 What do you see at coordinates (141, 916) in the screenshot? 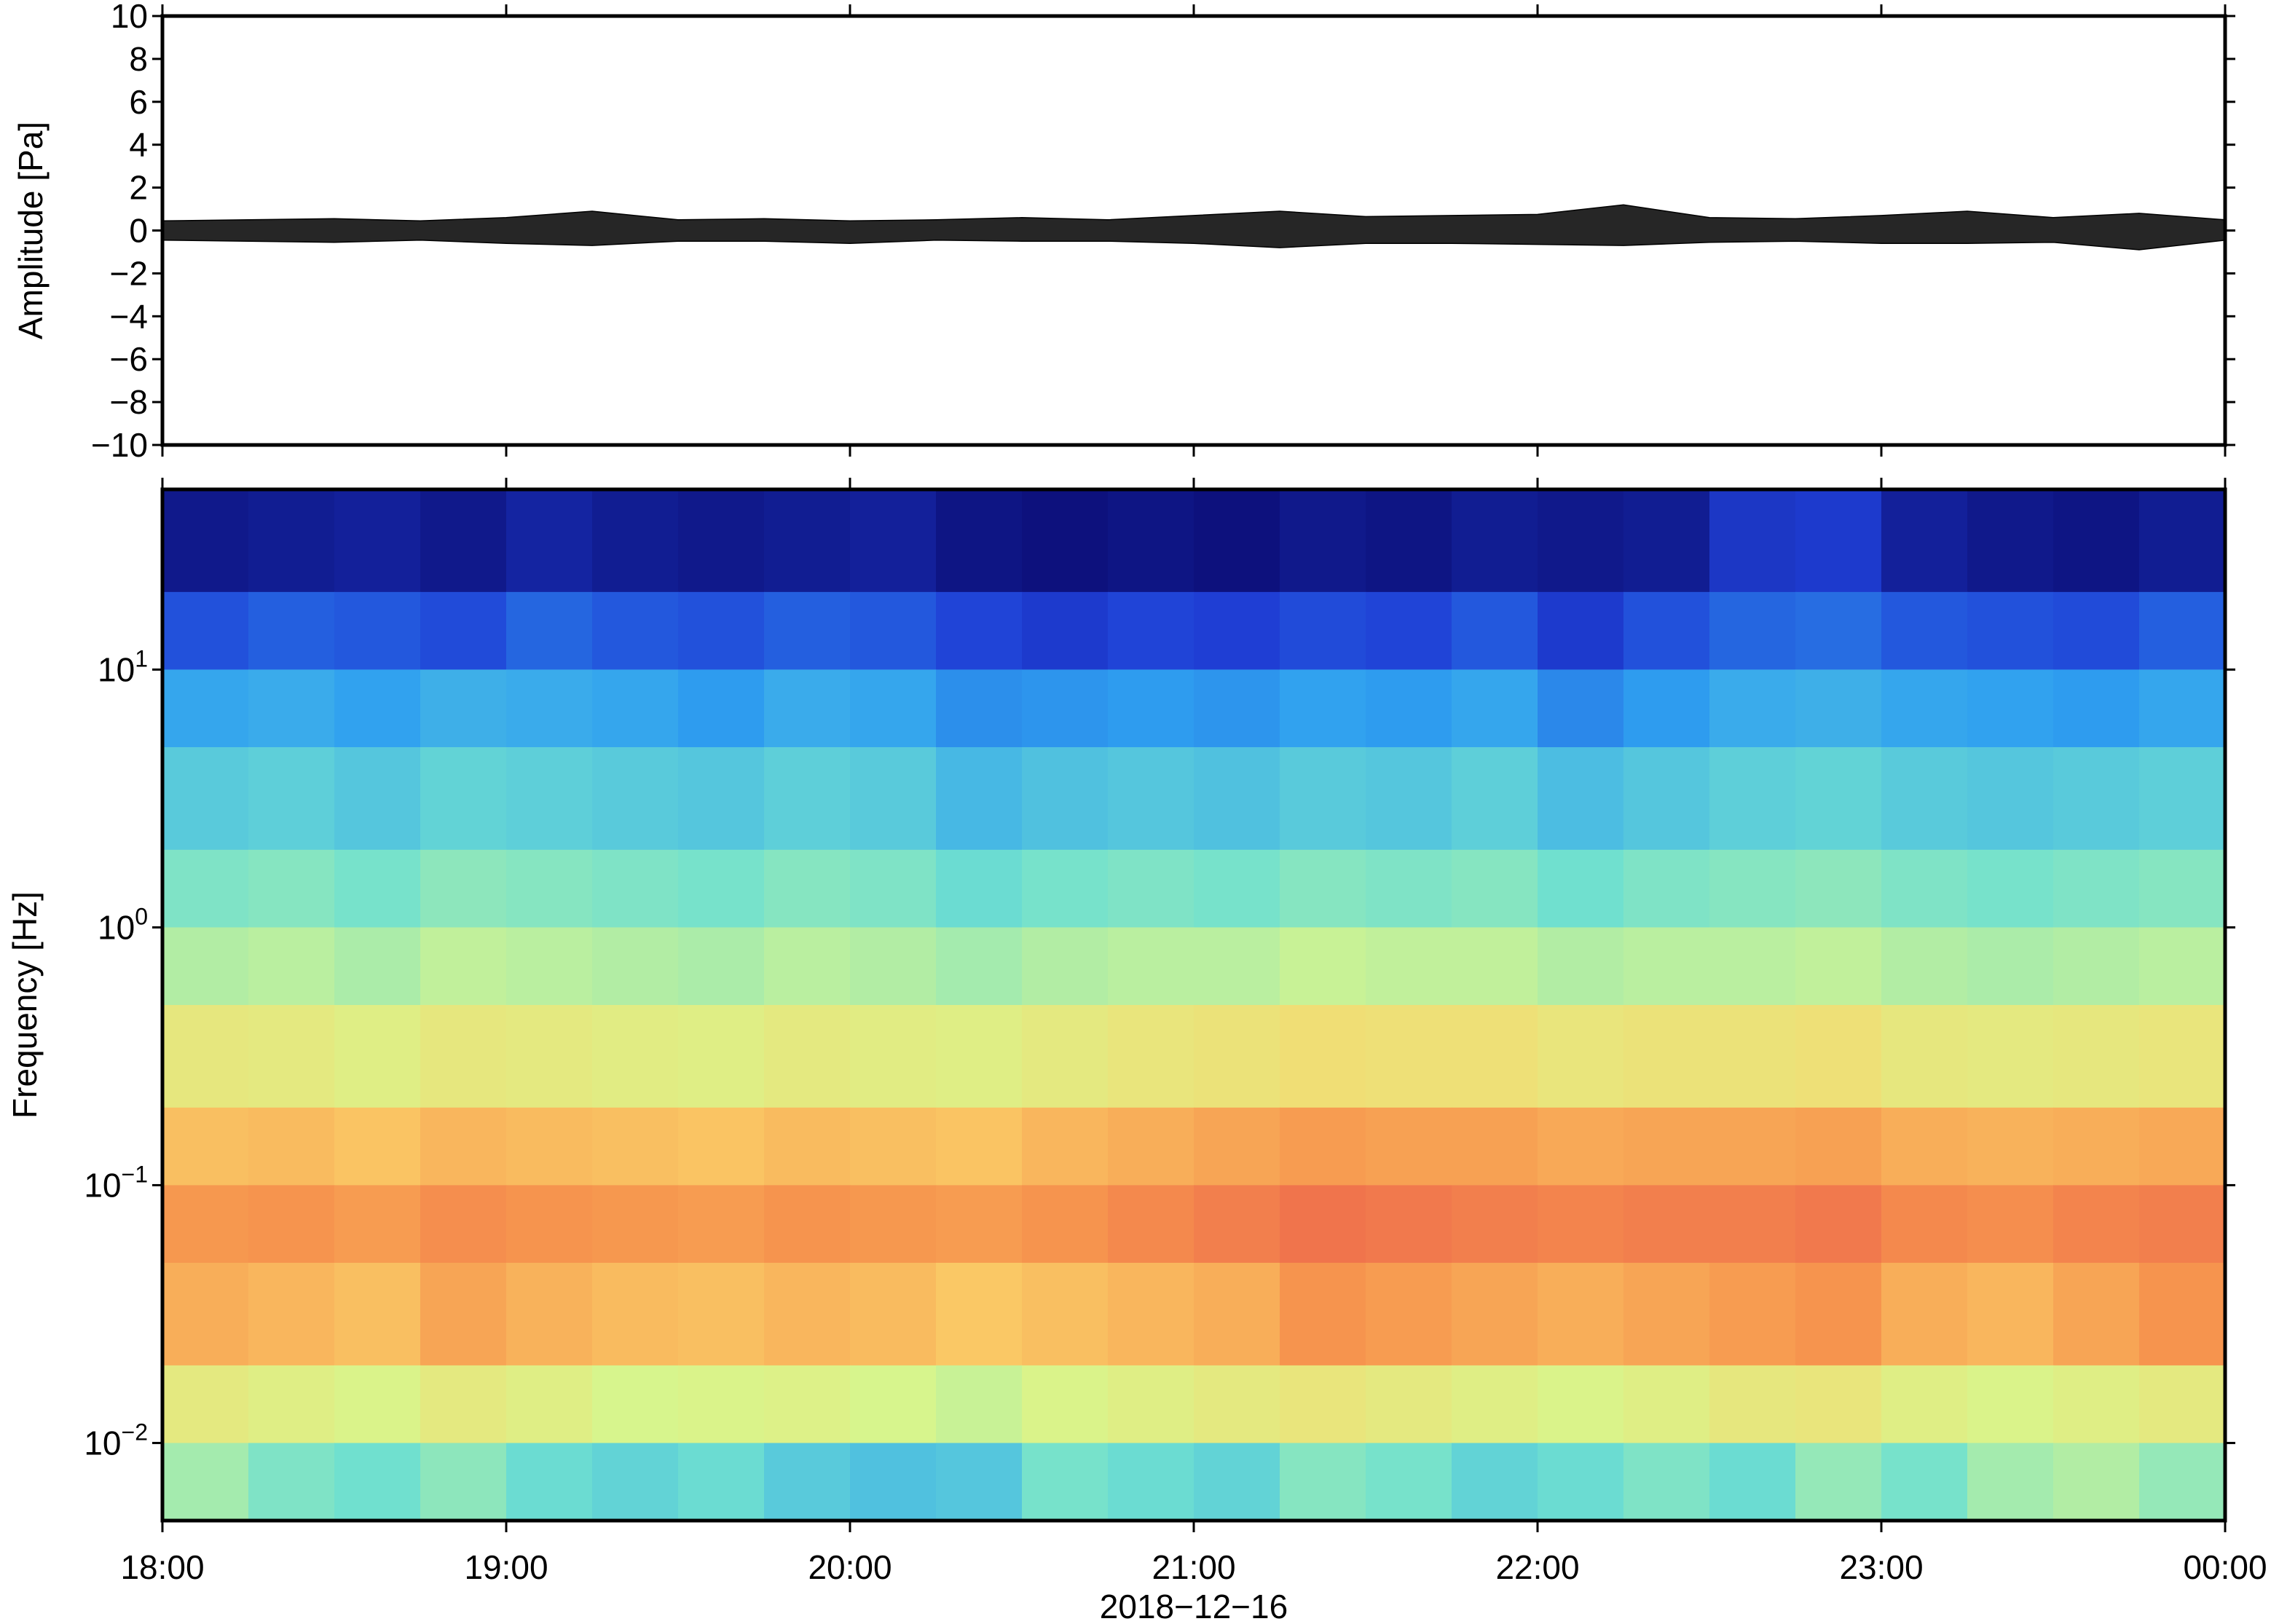
I see `y-tick-exponent: 0` at bounding box center [141, 916].